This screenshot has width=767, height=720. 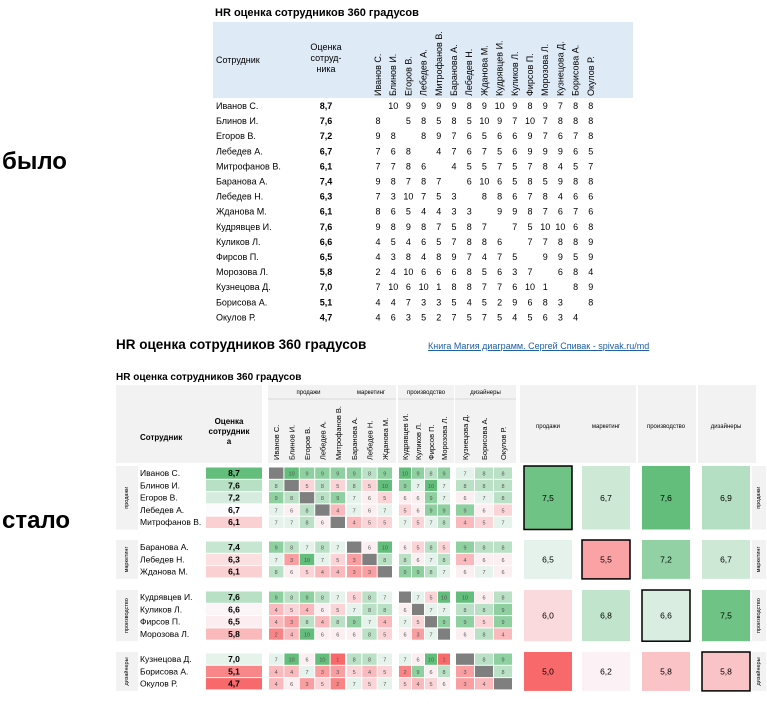 What do you see at coordinates (548, 498) in the screenshot?
I see `summary-value: 7,5` at bounding box center [548, 498].